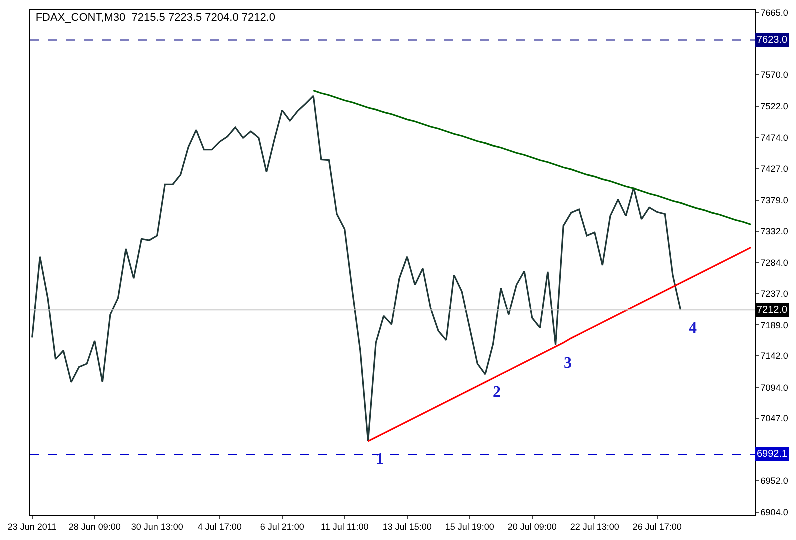 The width and height of the screenshot is (796, 540). I want to click on y-tick-label: 7332.0, so click(774, 231).